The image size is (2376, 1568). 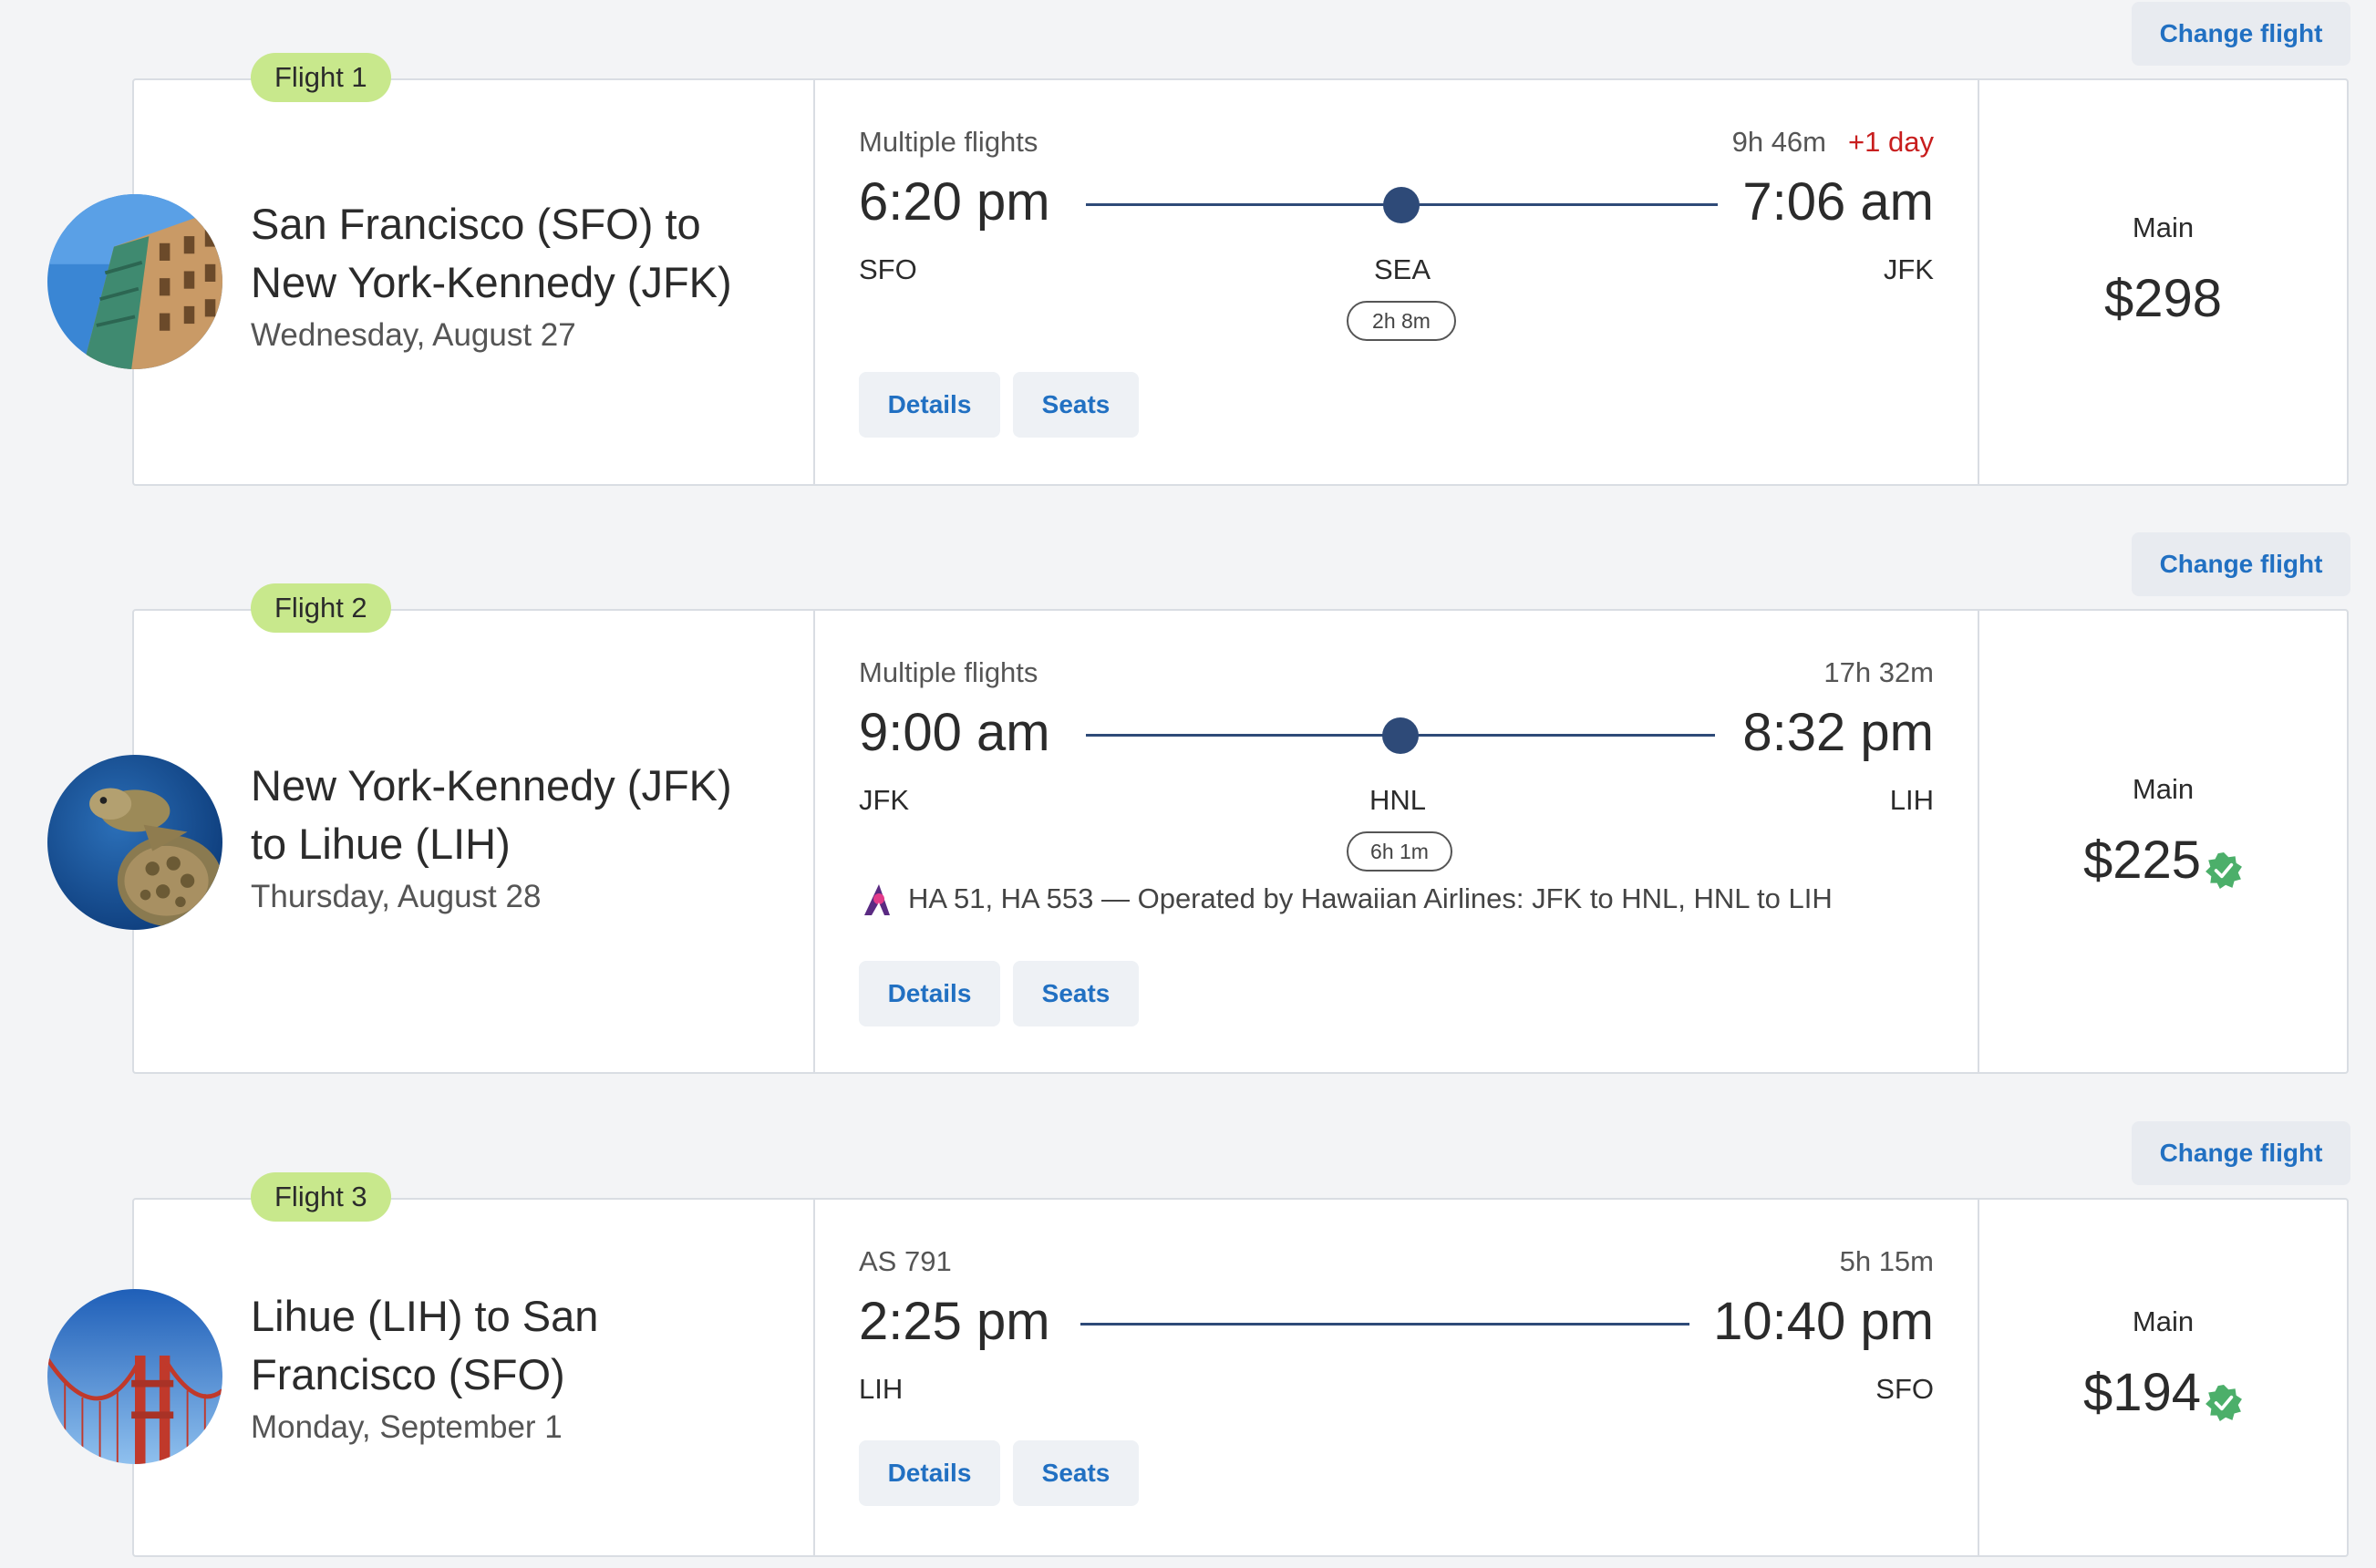 I want to click on flight-2-duration: 17h 32m, so click(x=1879, y=672).